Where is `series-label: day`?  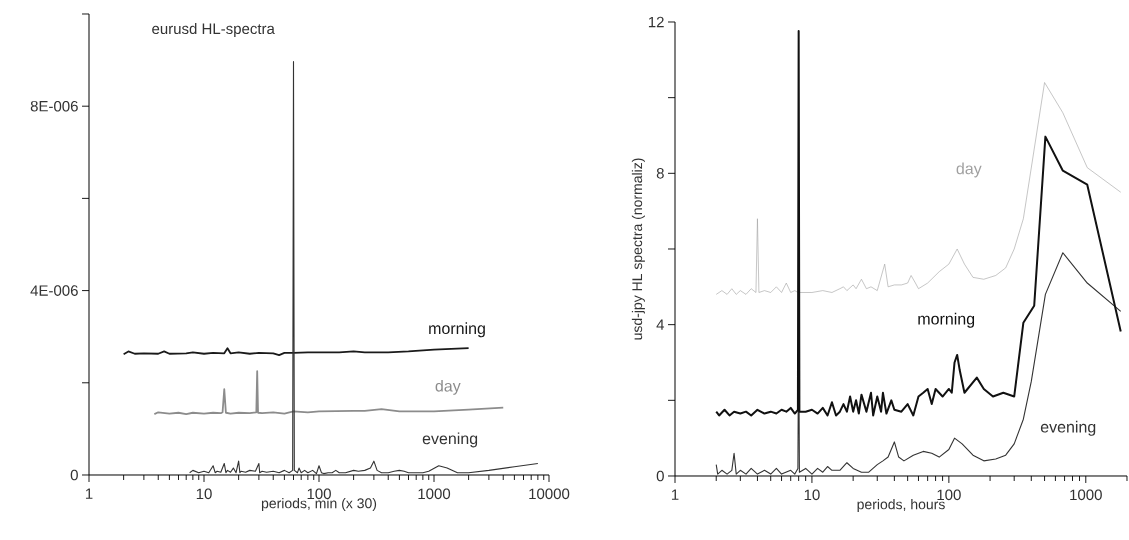 series-label: day is located at coordinates (448, 387).